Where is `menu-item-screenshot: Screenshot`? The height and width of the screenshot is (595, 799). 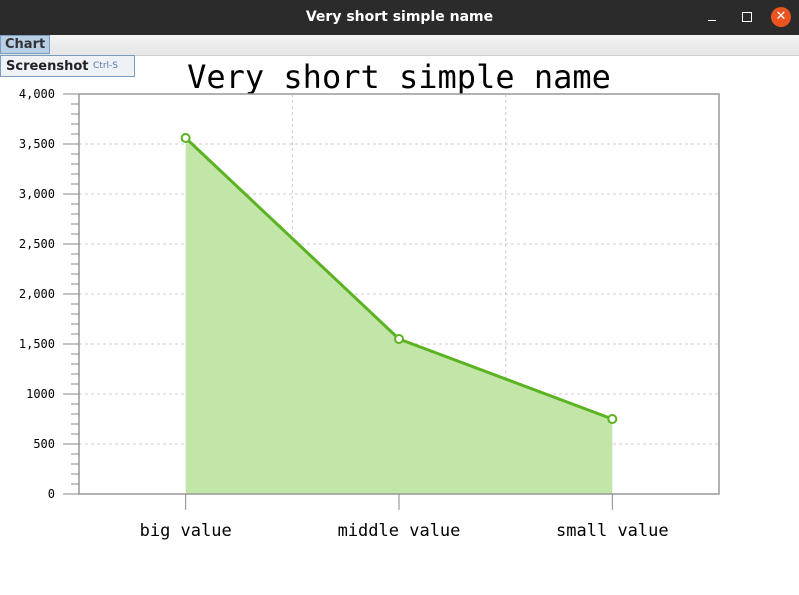
menu-item-screenshot: Screenshot is located at coordinates (47, 66).